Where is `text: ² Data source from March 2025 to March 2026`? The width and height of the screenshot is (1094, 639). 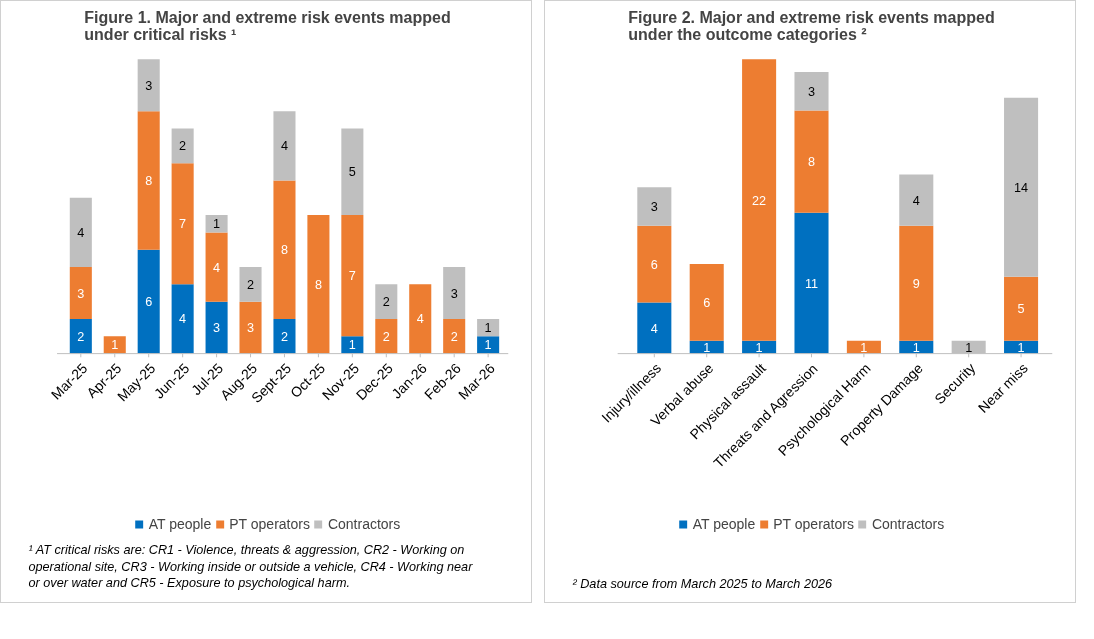
text: ² Data source from March 2025 to March 2026 is located at coordinates (703, 583).